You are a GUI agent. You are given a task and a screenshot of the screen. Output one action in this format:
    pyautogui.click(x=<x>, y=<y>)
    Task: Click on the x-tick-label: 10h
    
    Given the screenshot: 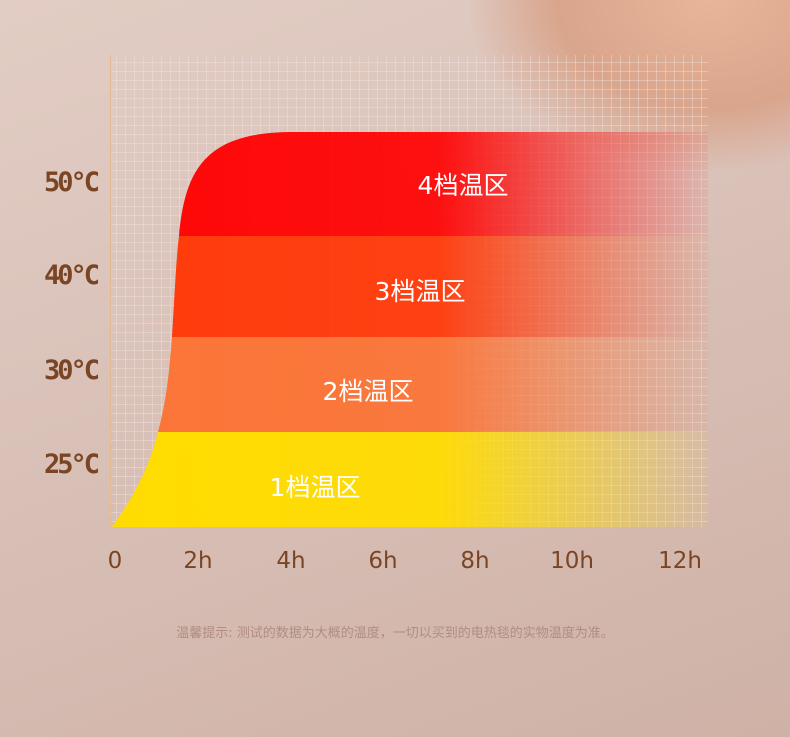 What is the action you would take?
    pyautogui.click(x=572, y=561)
    